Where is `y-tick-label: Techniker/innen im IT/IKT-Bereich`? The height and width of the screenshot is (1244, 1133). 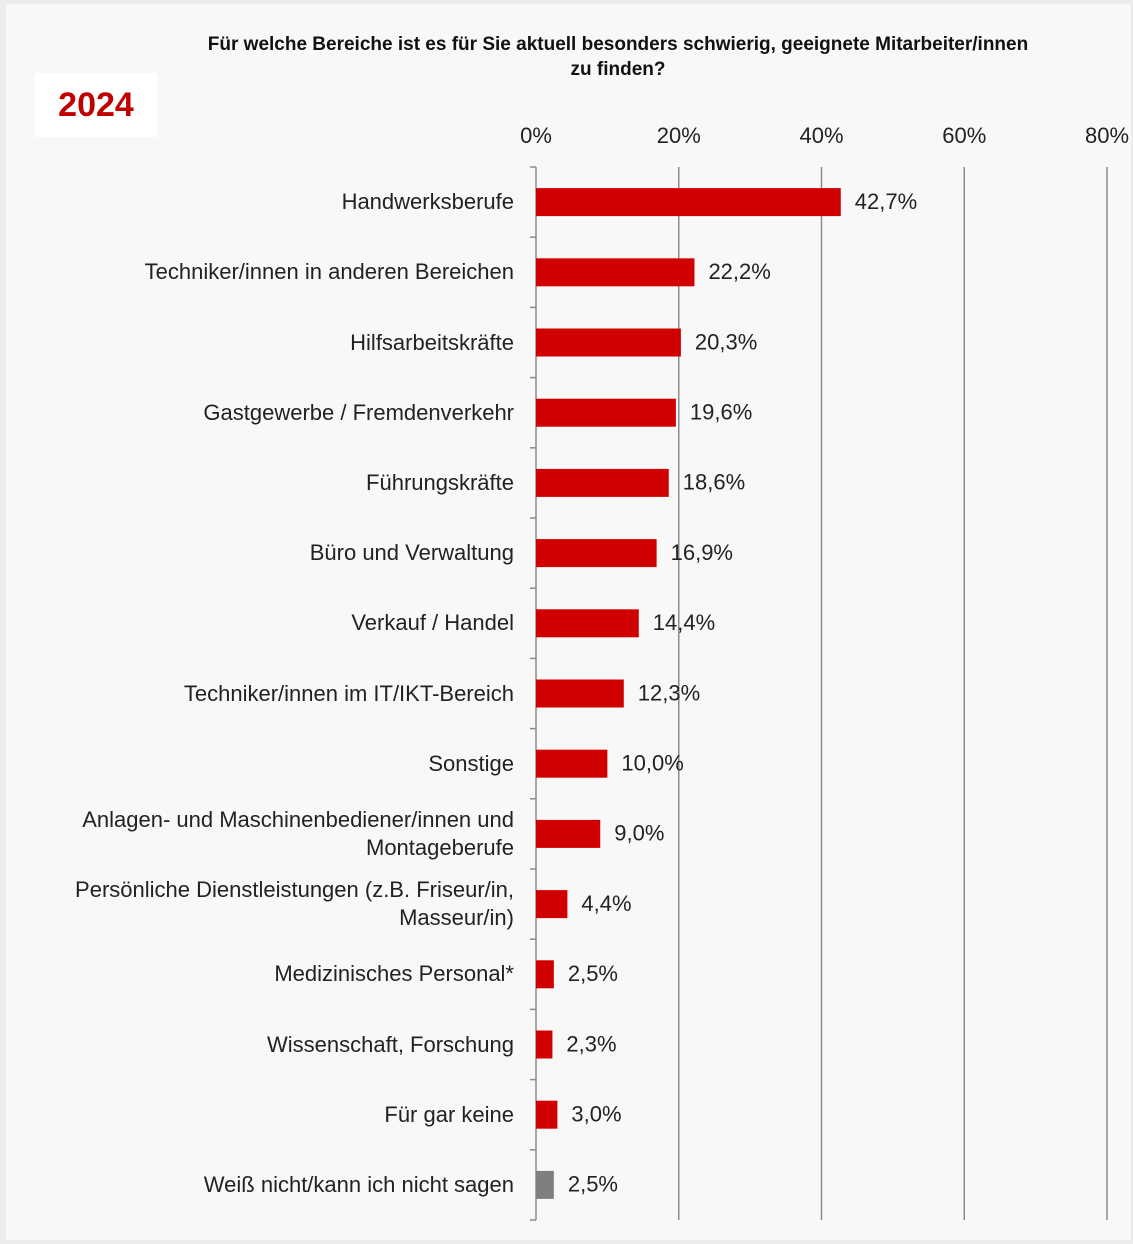 y-tick-label: Techniker/innen im IT/IKT-Bereich is located at coordinates (348, 693).